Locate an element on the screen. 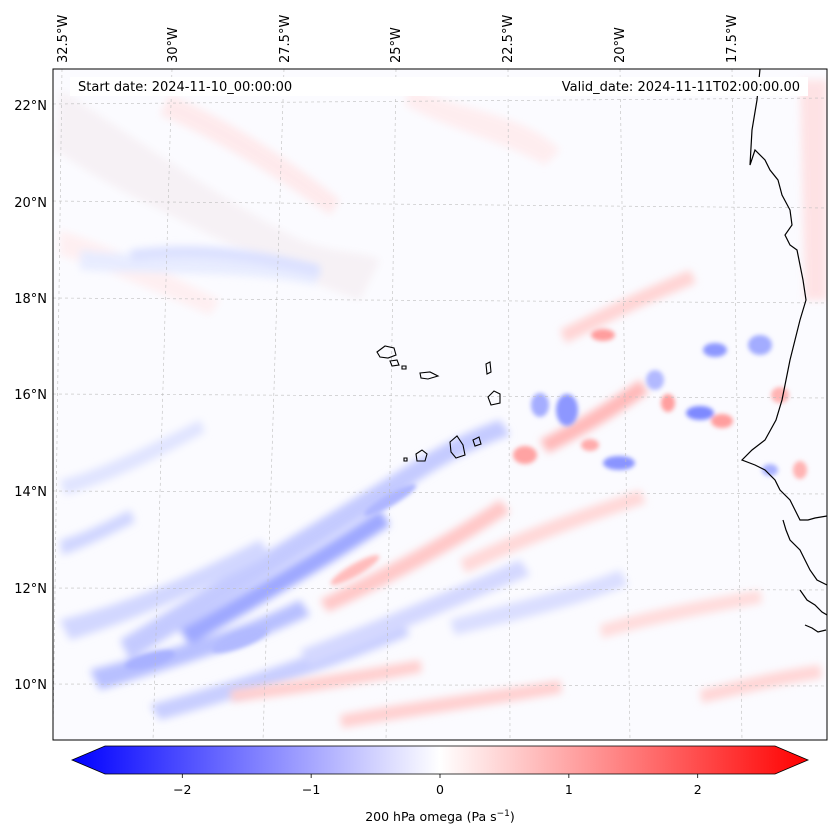 This screenshot has width=837, height=839. lon-label: 30°W is located at coordinates (173, 45).